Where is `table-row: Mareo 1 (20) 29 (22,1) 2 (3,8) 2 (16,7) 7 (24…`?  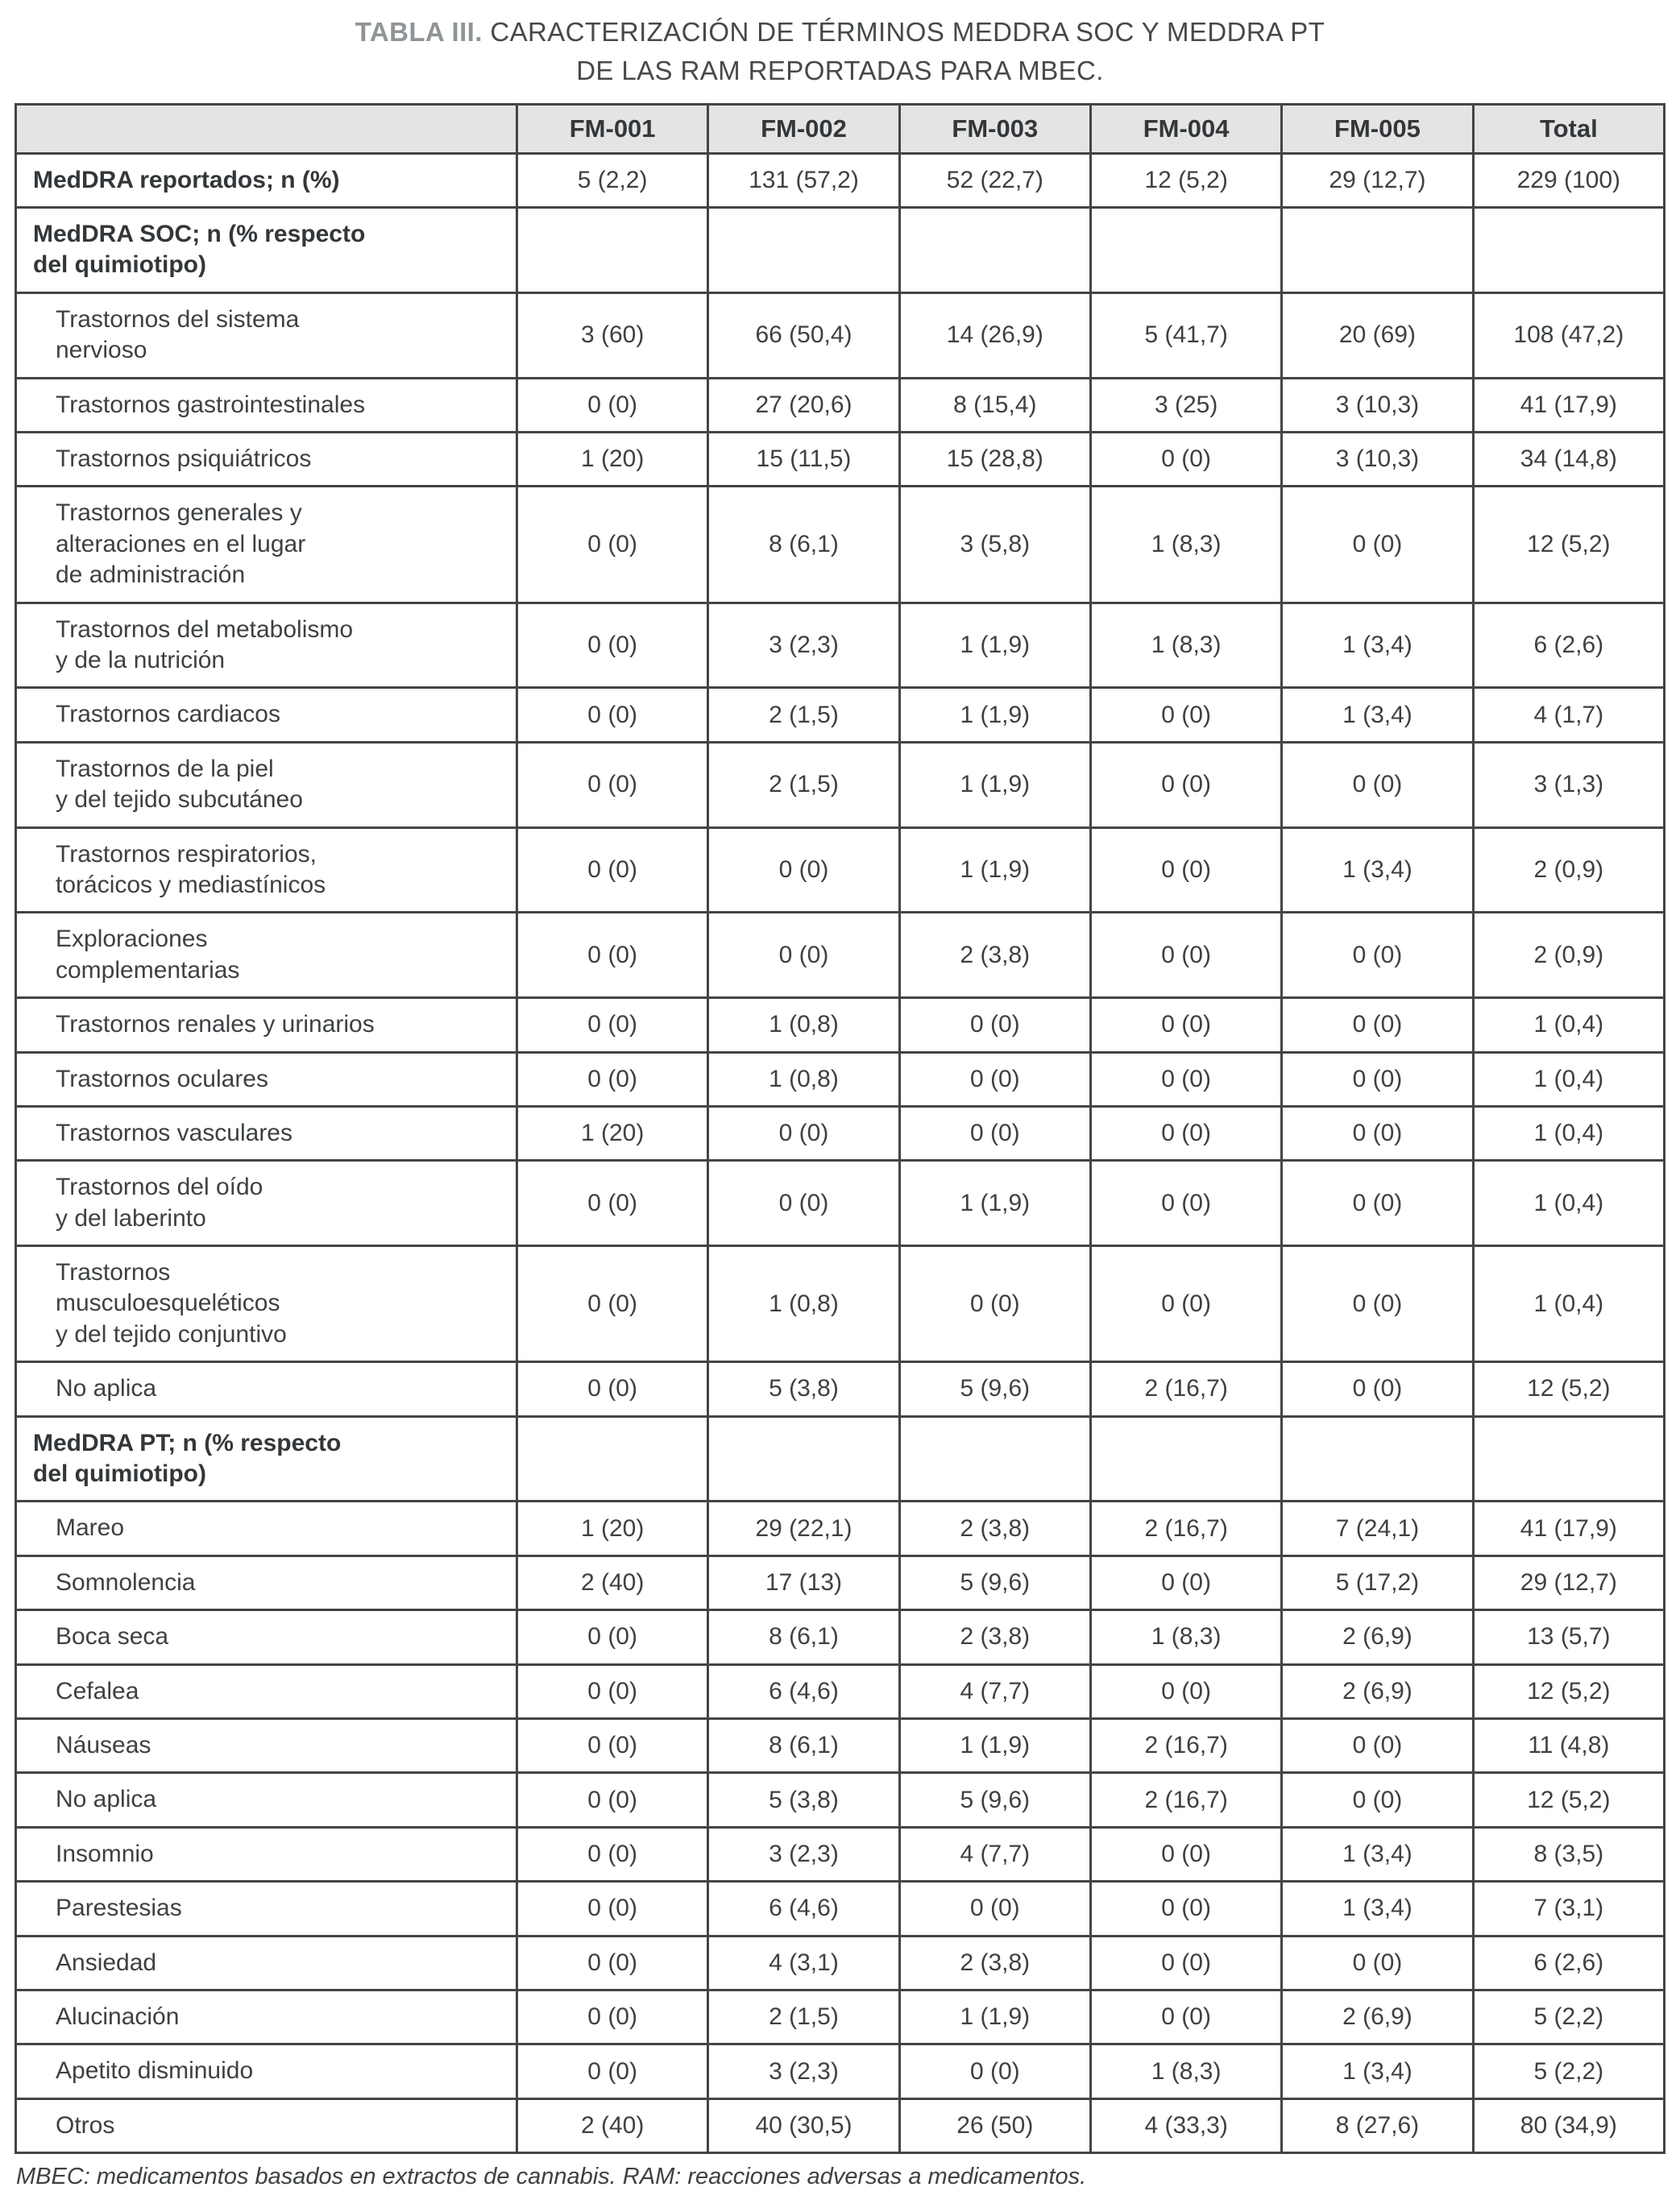 table-row: Mareo 1 (20) 29 (22,1) 2 (3,8) 2 (16,7) 7 (24… is located at coordinates (840, 1529).